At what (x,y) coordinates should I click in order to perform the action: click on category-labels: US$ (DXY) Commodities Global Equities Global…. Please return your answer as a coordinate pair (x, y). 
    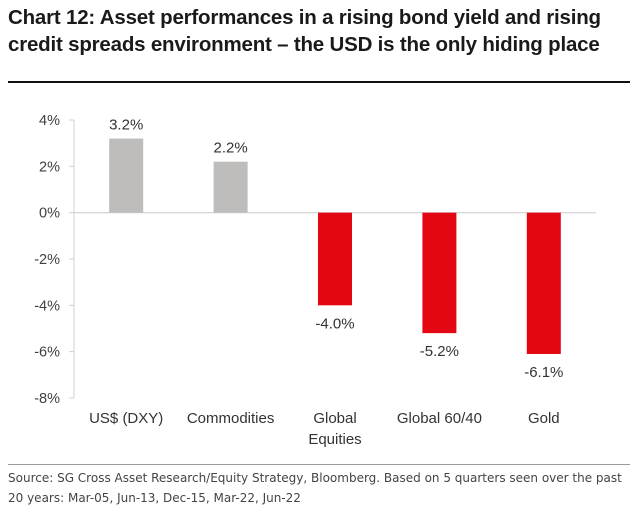
    Looking at the image, I should click on (324, 429).